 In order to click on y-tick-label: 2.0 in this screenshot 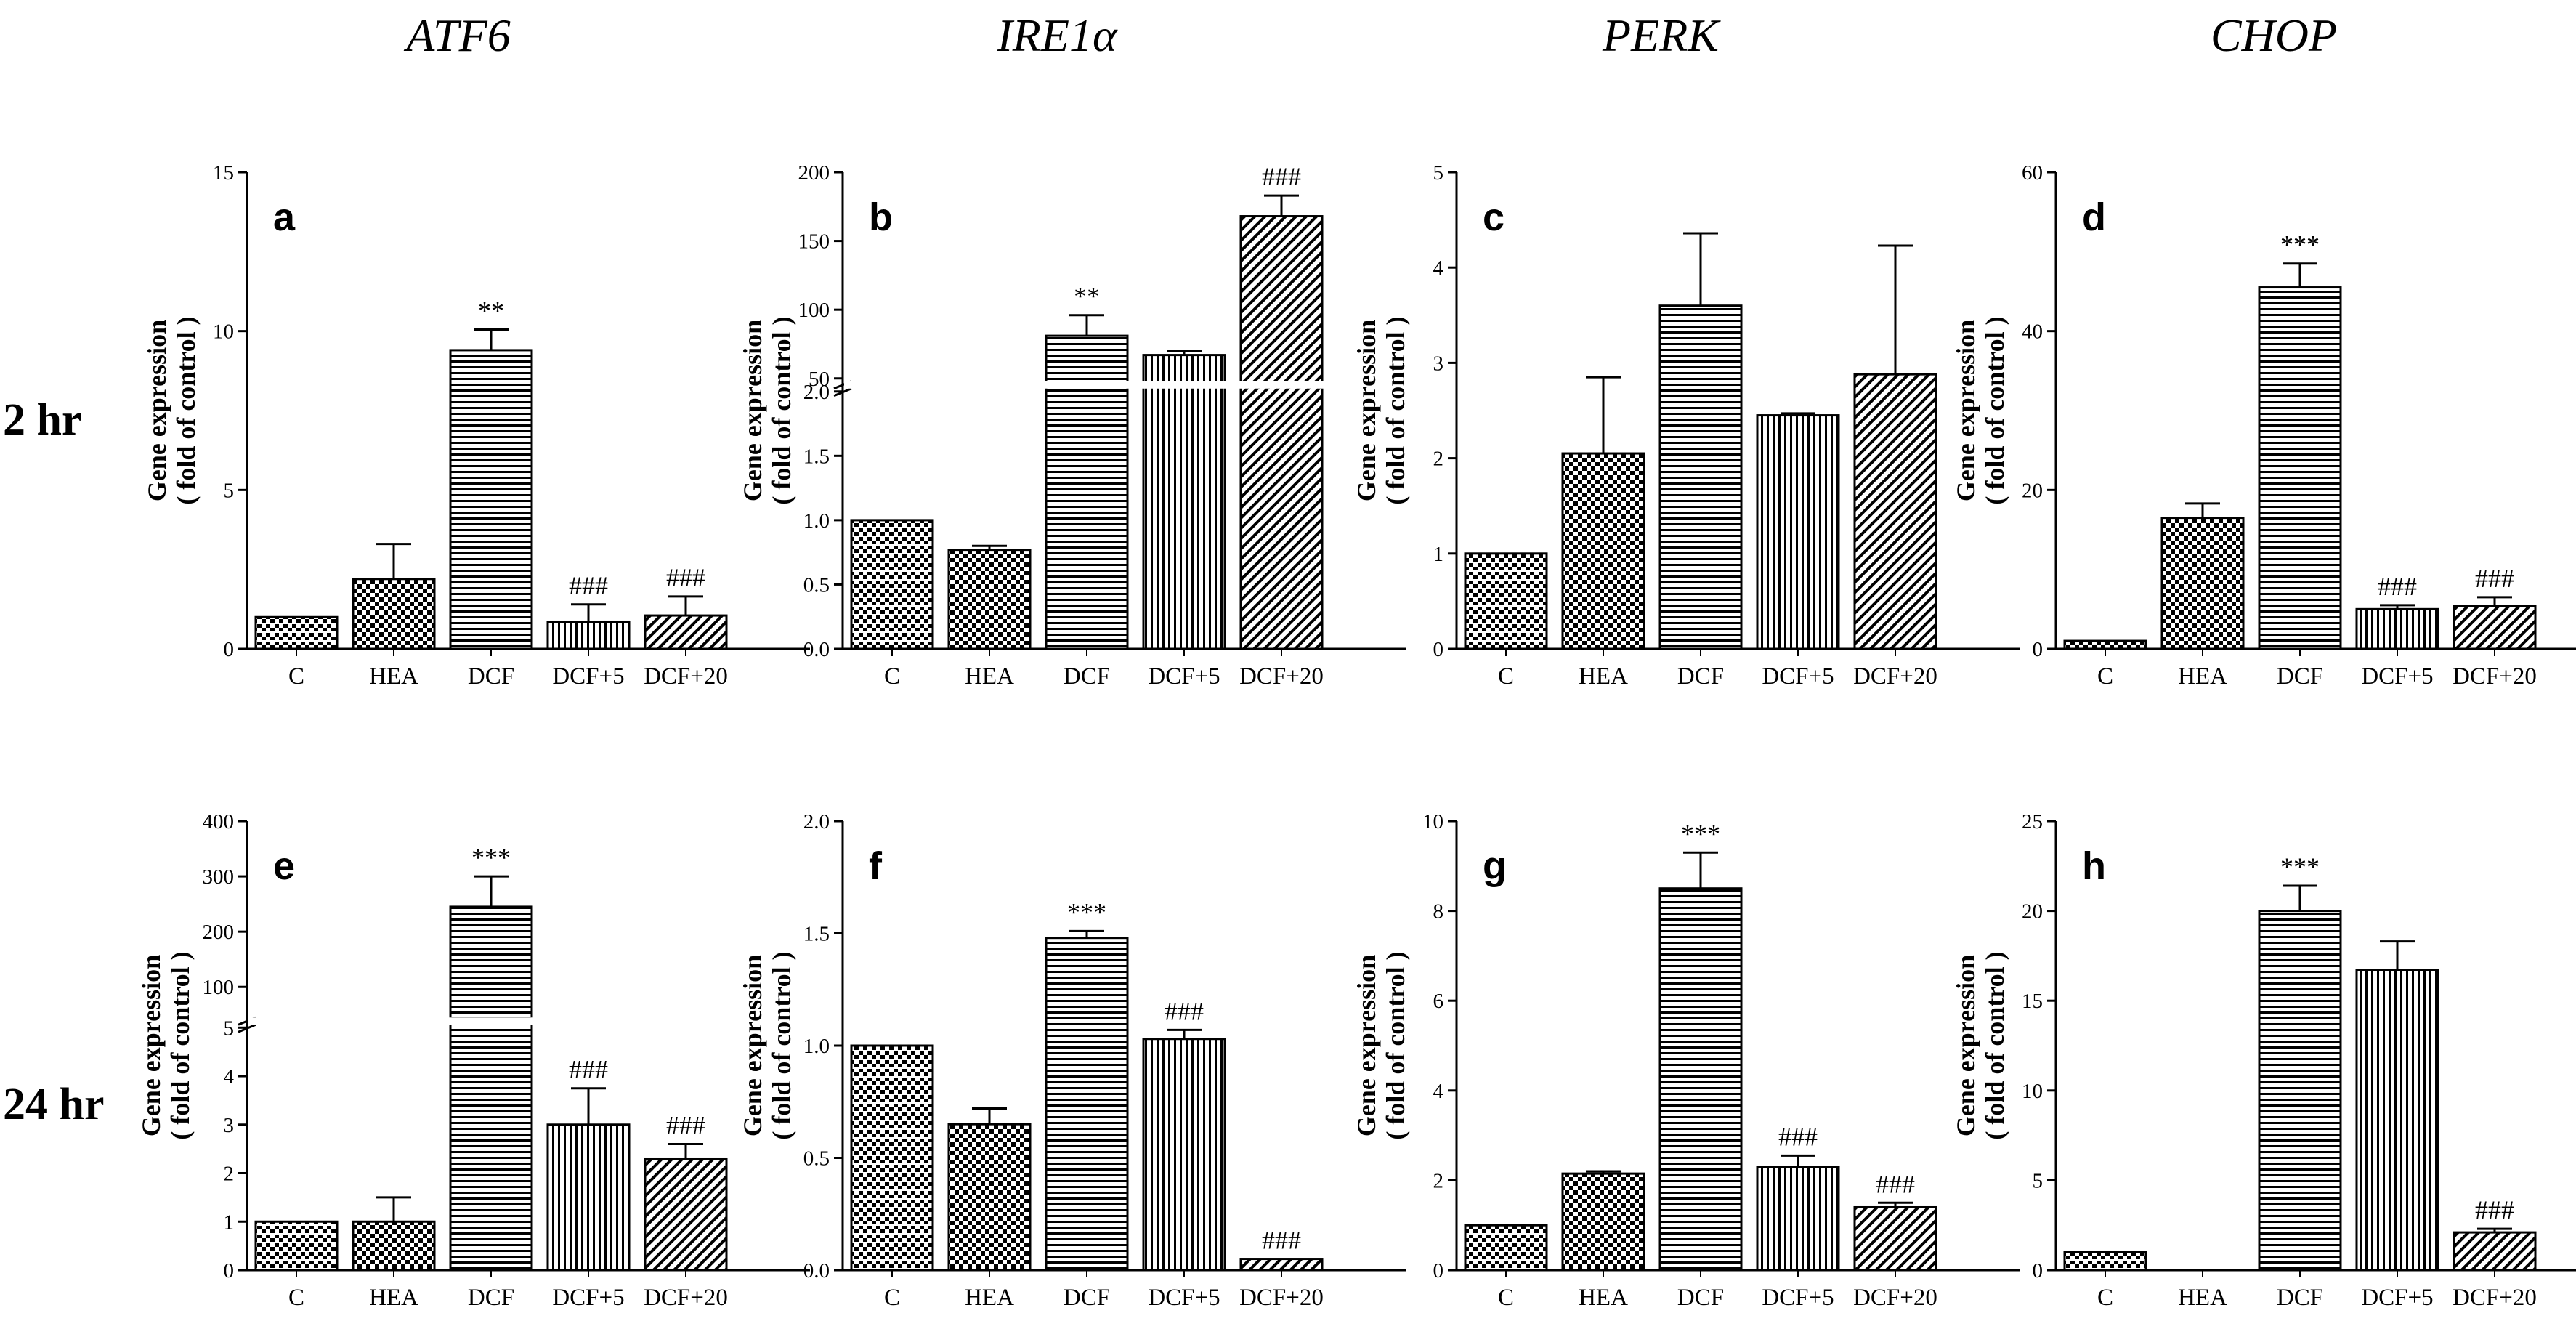, I will do `click(816, 392)`.